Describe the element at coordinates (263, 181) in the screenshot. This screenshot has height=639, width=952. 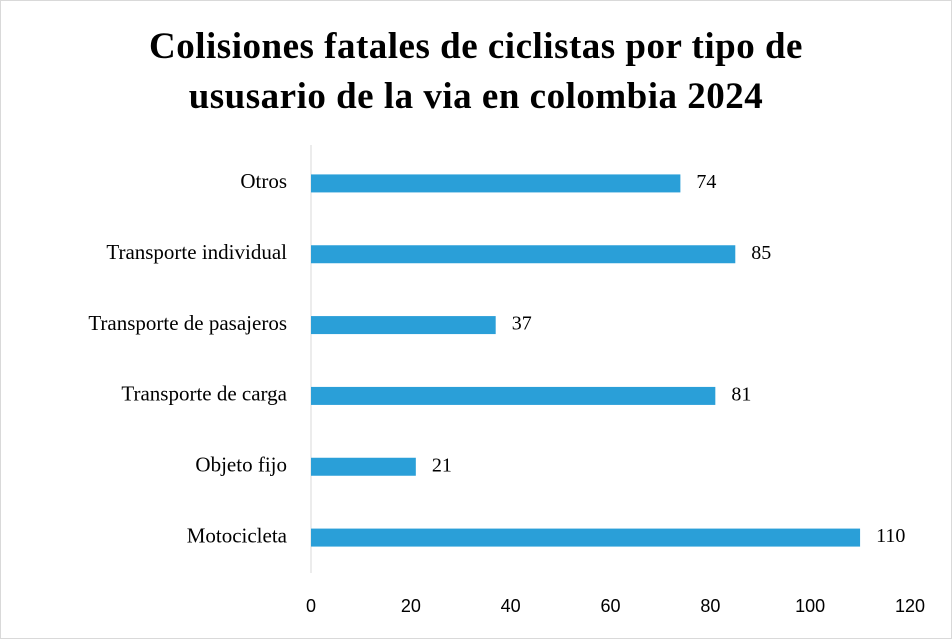
I see `y-tick-label: Otros` at that location.